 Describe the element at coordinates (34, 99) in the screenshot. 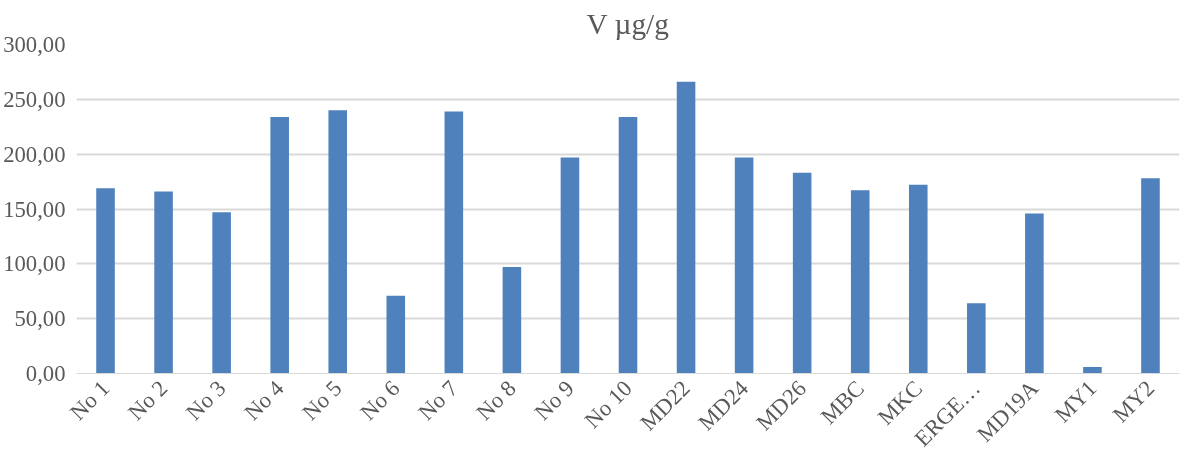

I see `y-tick-label: 250,00` at that location.